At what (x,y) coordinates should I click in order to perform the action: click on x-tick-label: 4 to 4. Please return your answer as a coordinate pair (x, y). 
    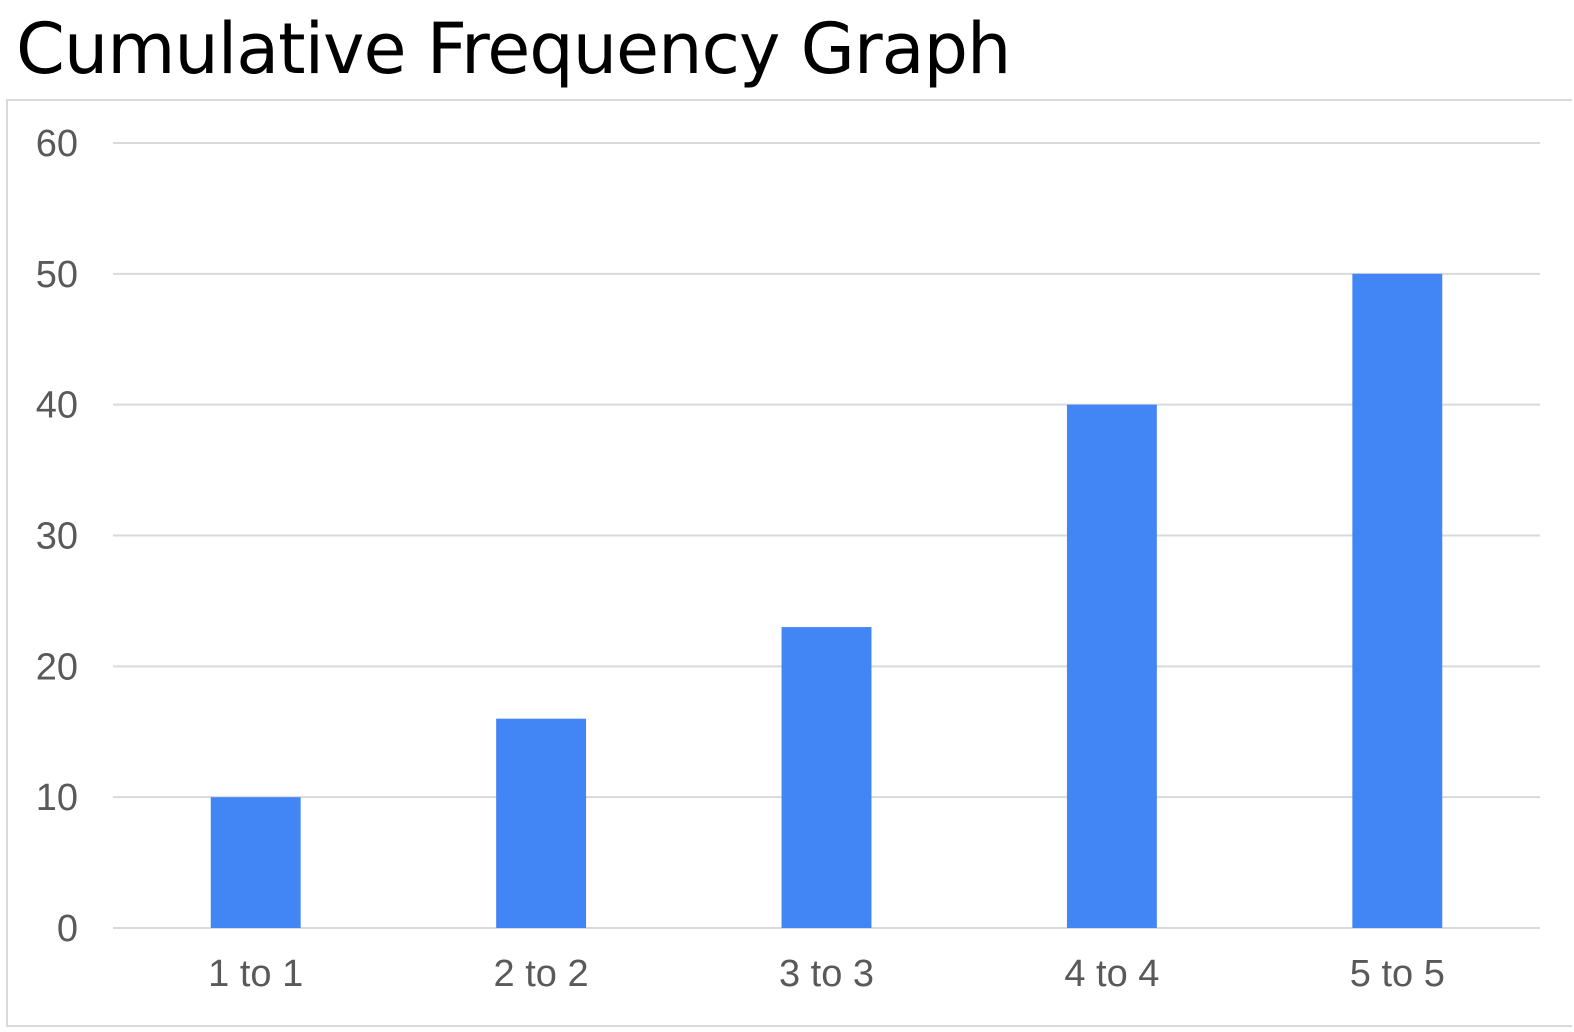
    Looking at the image, I should click on (1111, 974).